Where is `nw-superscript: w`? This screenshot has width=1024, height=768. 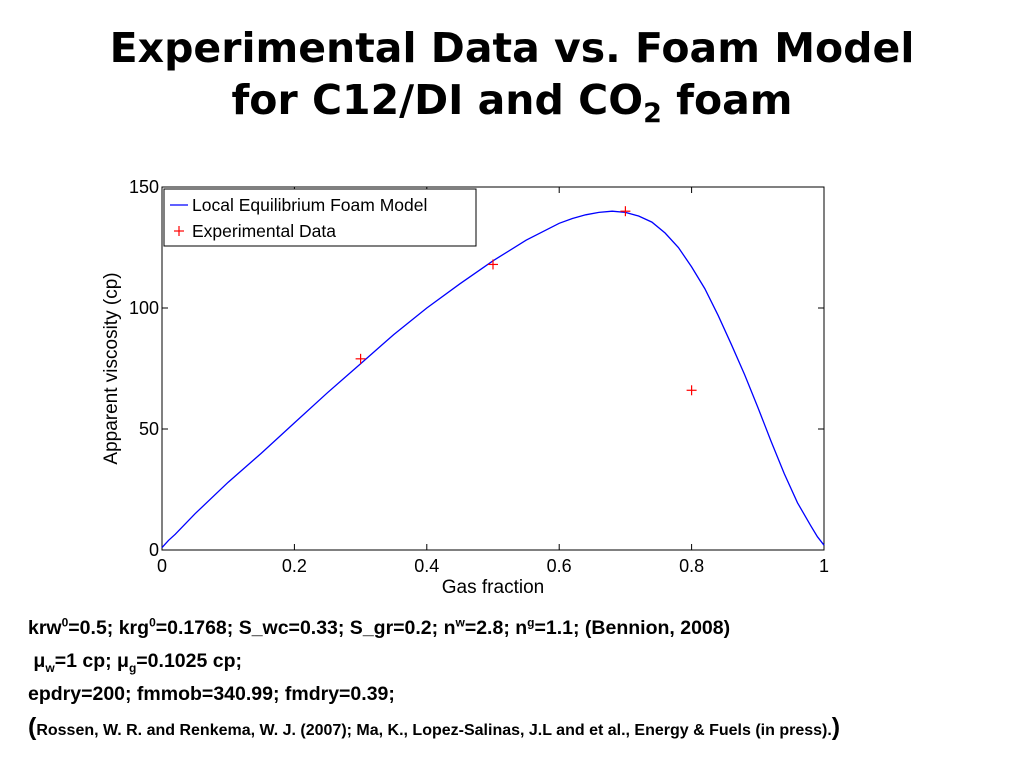 nw-superscript: w is located at coordinates (460, 622).